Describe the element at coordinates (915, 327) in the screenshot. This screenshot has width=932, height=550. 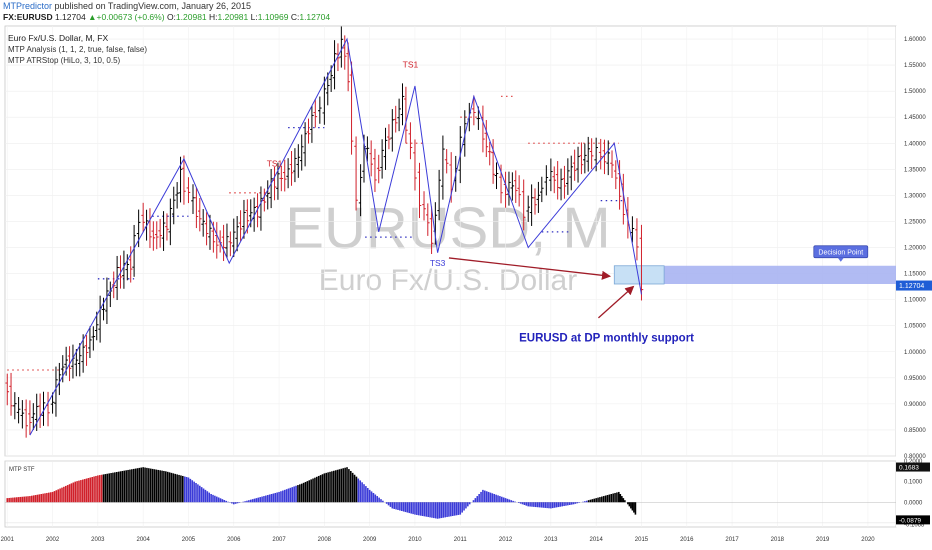
I see `y-tick-label: 1.05000` at that location.